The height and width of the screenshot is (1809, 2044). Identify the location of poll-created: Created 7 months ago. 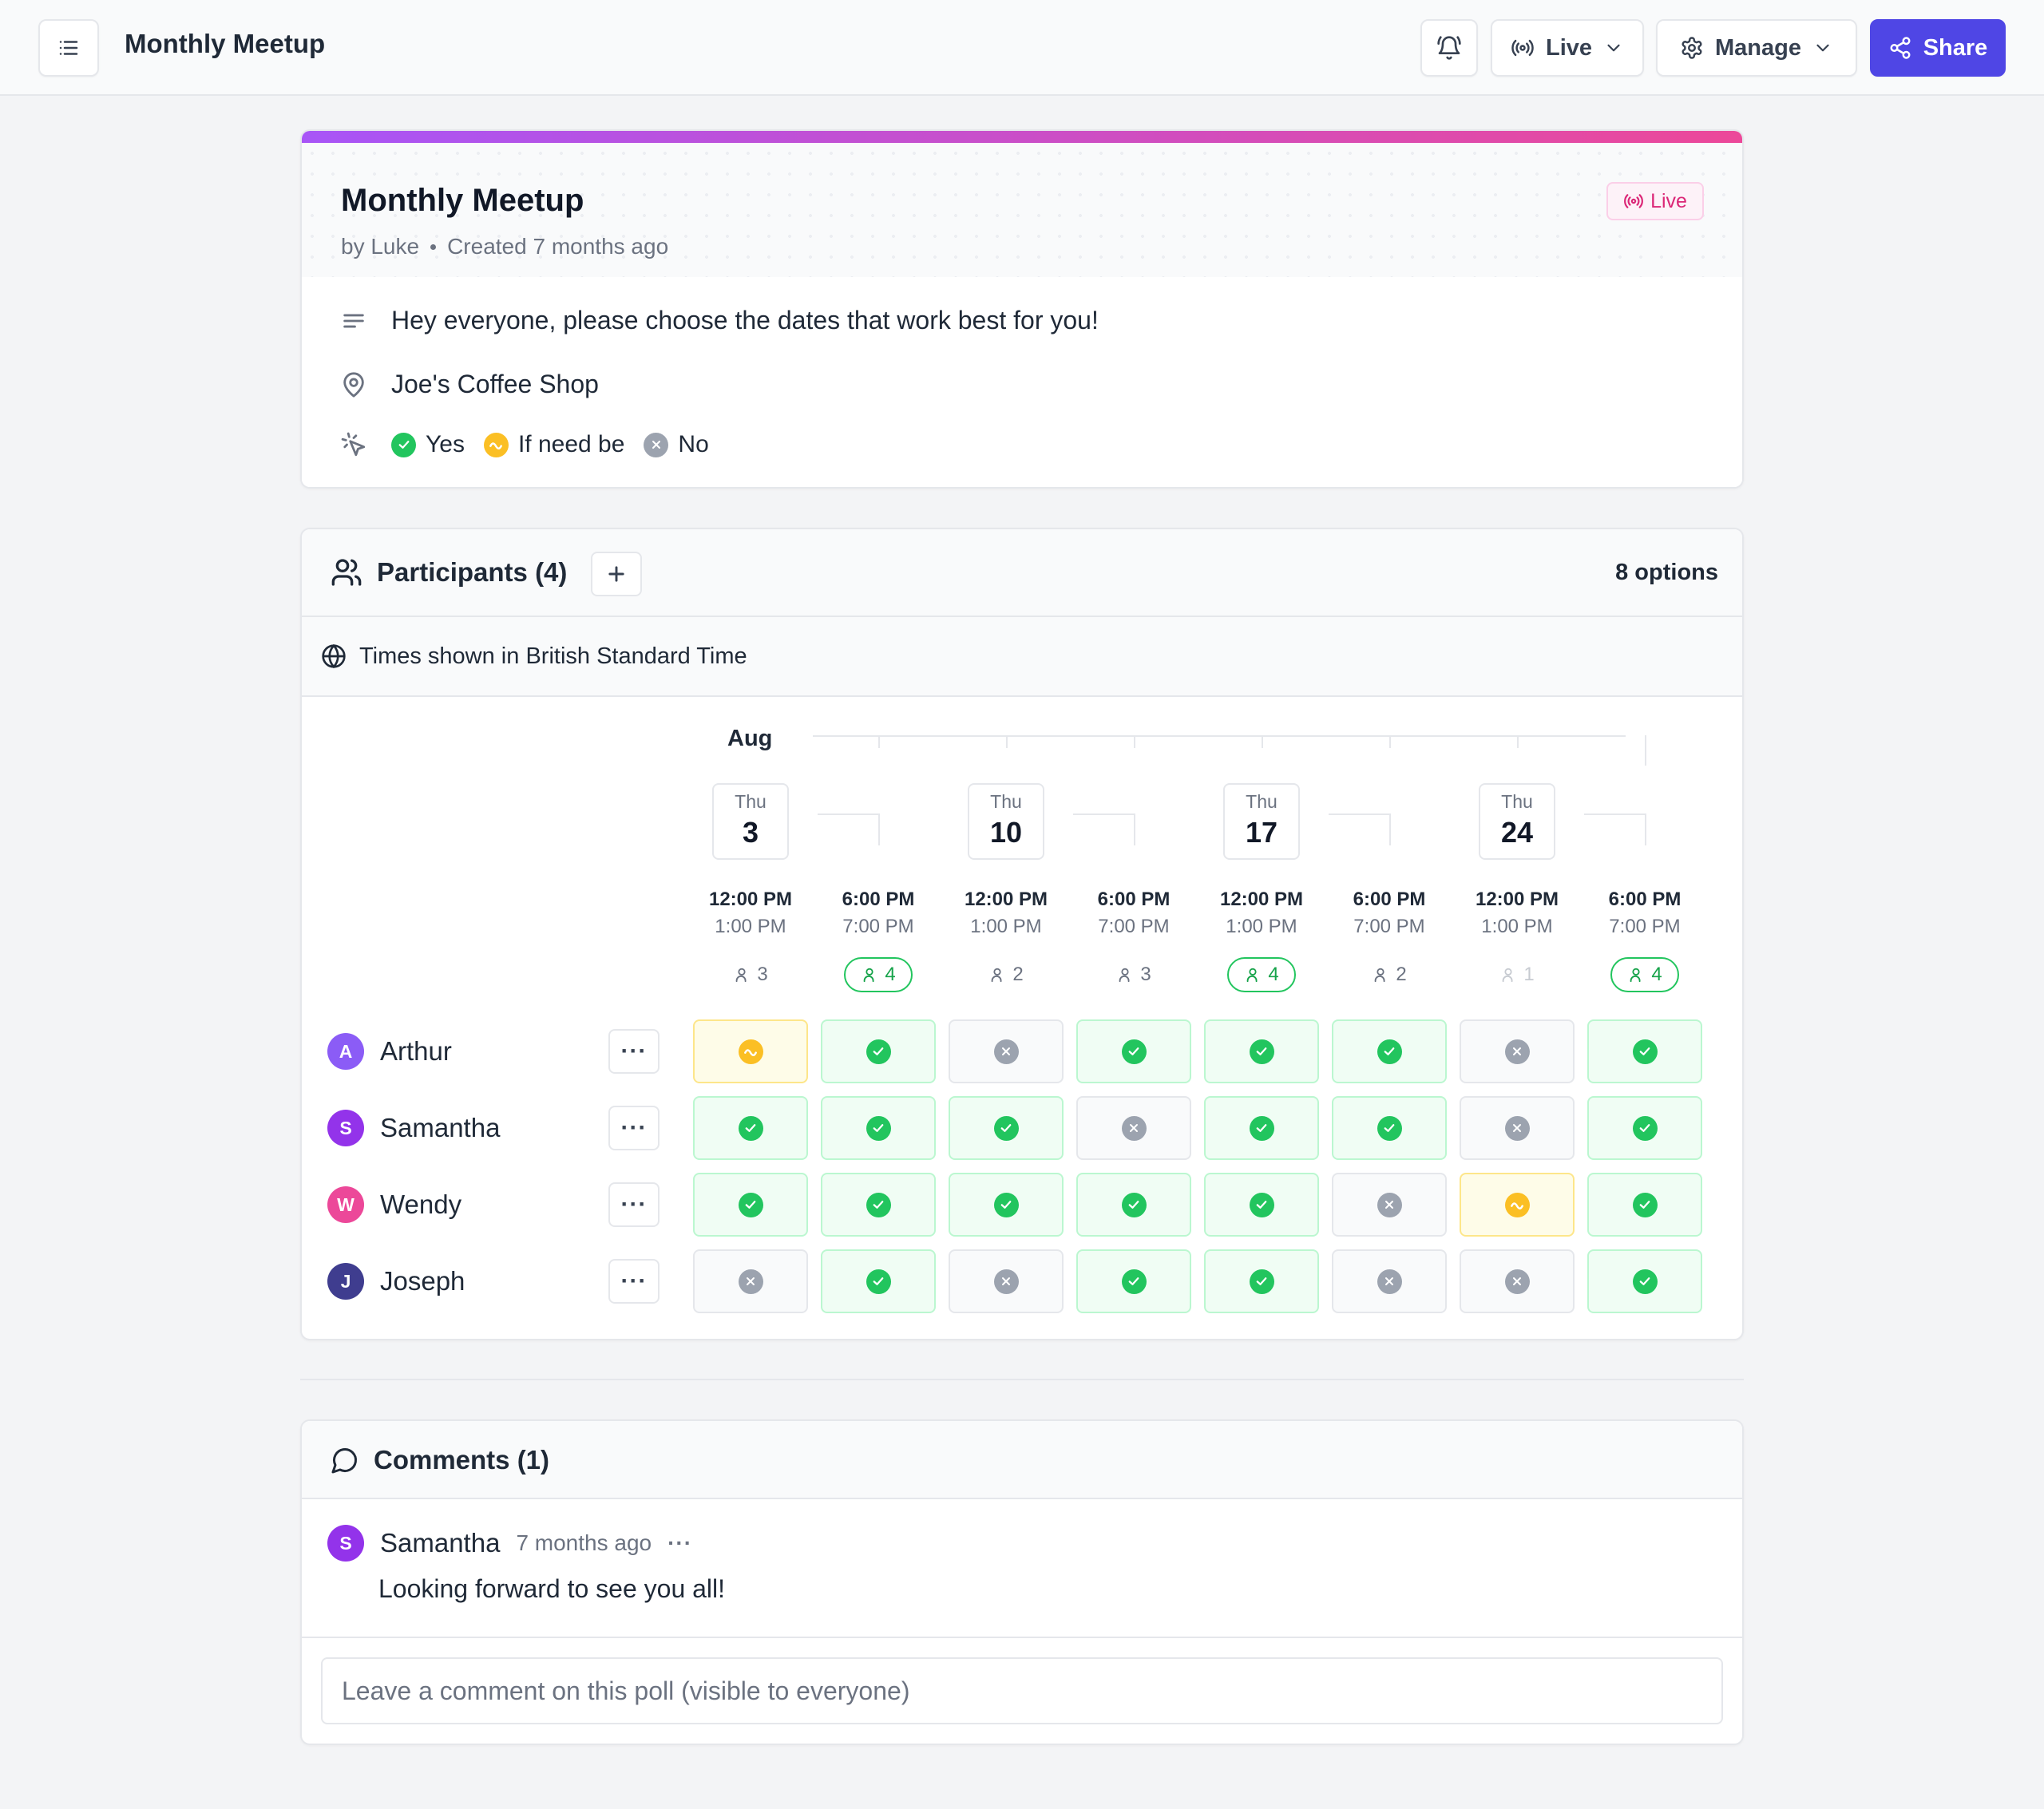
(558, 246).